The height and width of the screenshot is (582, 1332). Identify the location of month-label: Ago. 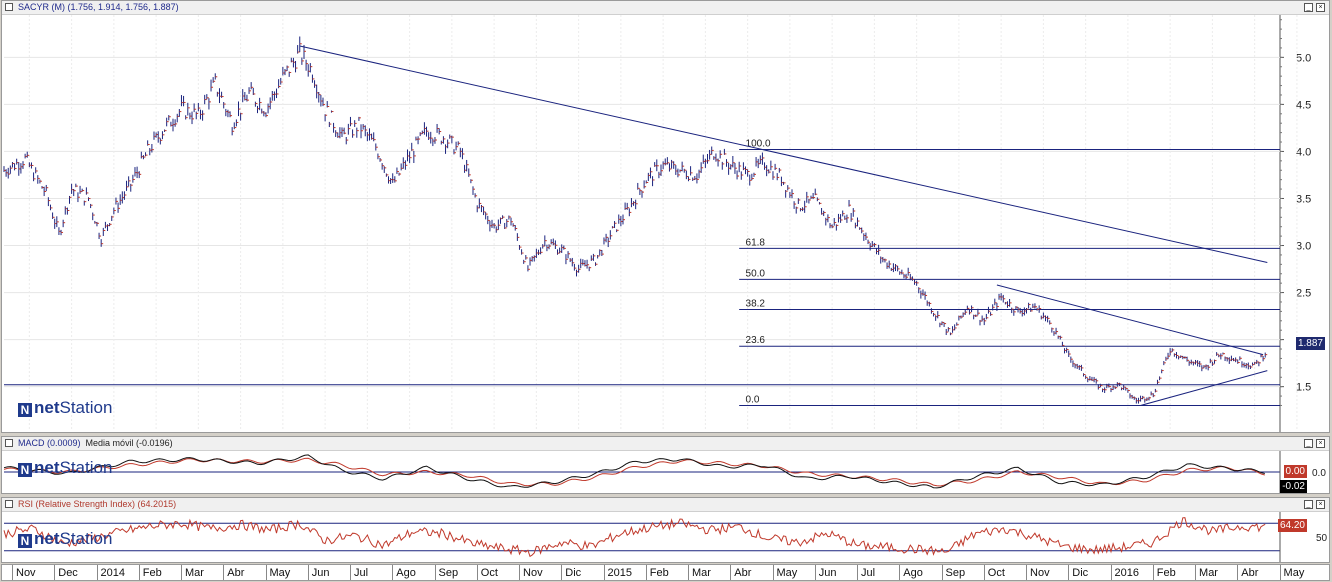
(406, 573).